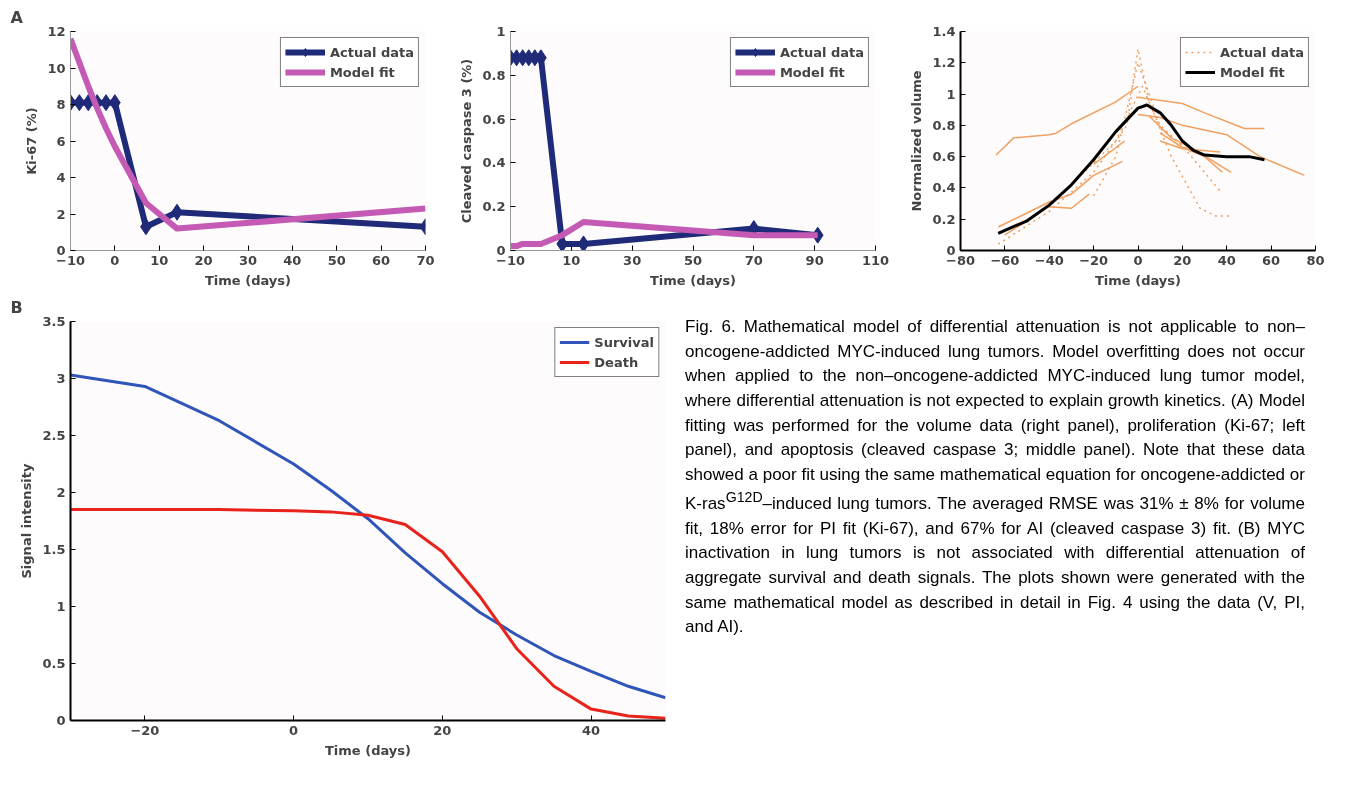  What do you see at coordinates (944, 63) in the screenshot?
I see `y-tick-label: 1.2` at bounding box center [944, 63].